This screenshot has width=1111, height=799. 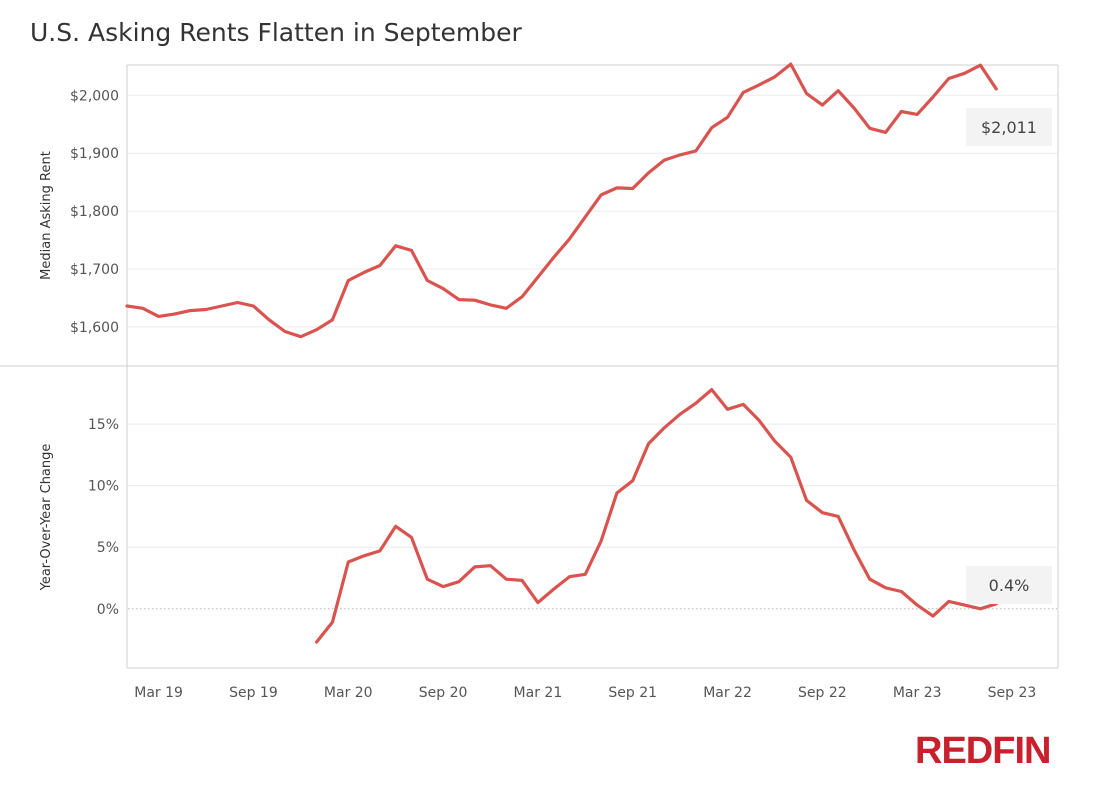 What do you see at coordinates (276, 32) in the screenshot?
I see `chart-title: U.S. Asking Rents Flatten in September` at bounding box center [276, 32].